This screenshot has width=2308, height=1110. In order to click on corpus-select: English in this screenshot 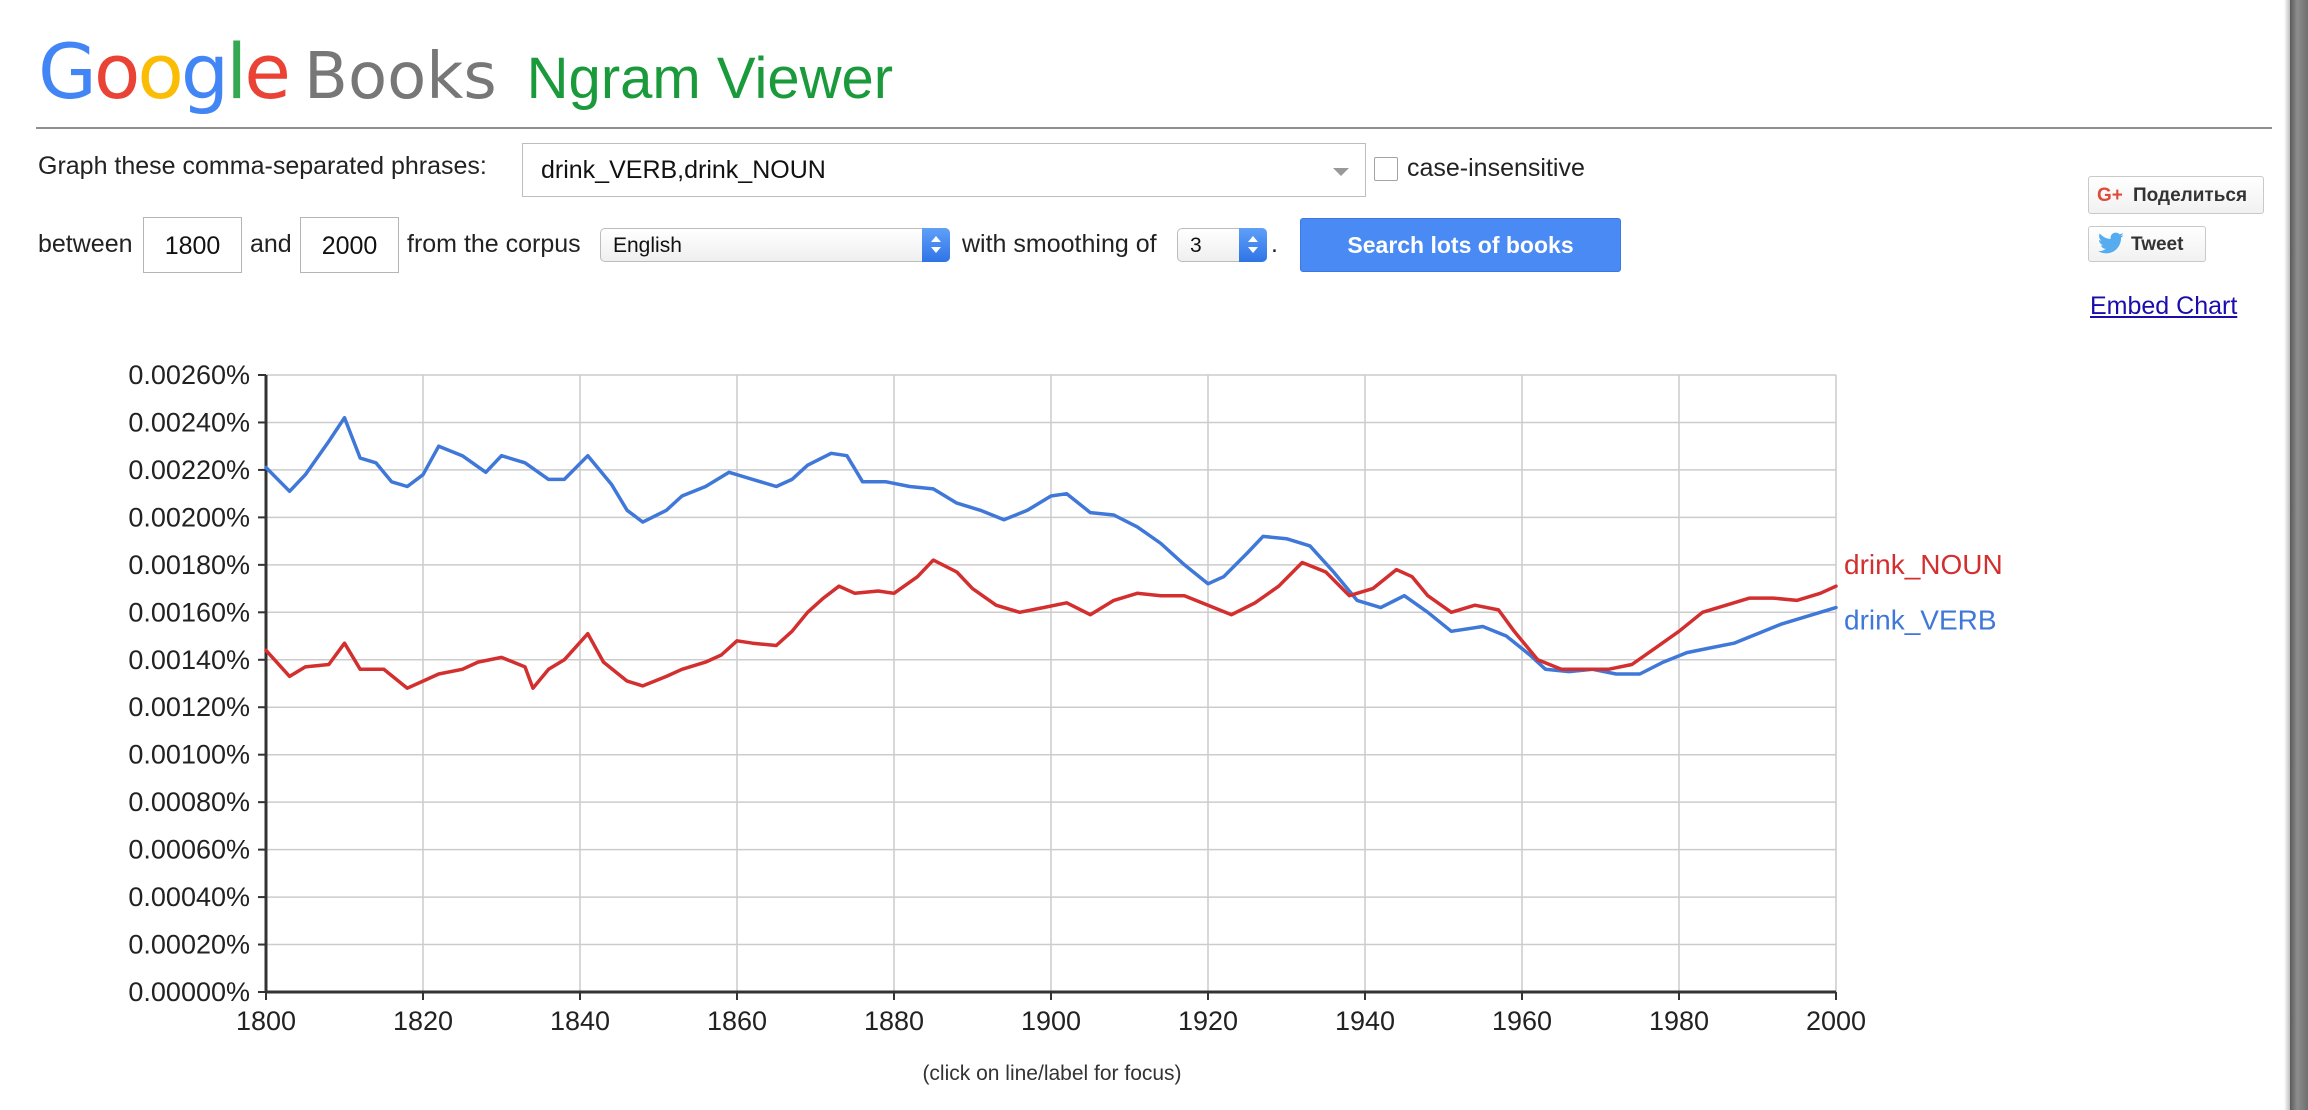, I will do `click(775, 245)`.